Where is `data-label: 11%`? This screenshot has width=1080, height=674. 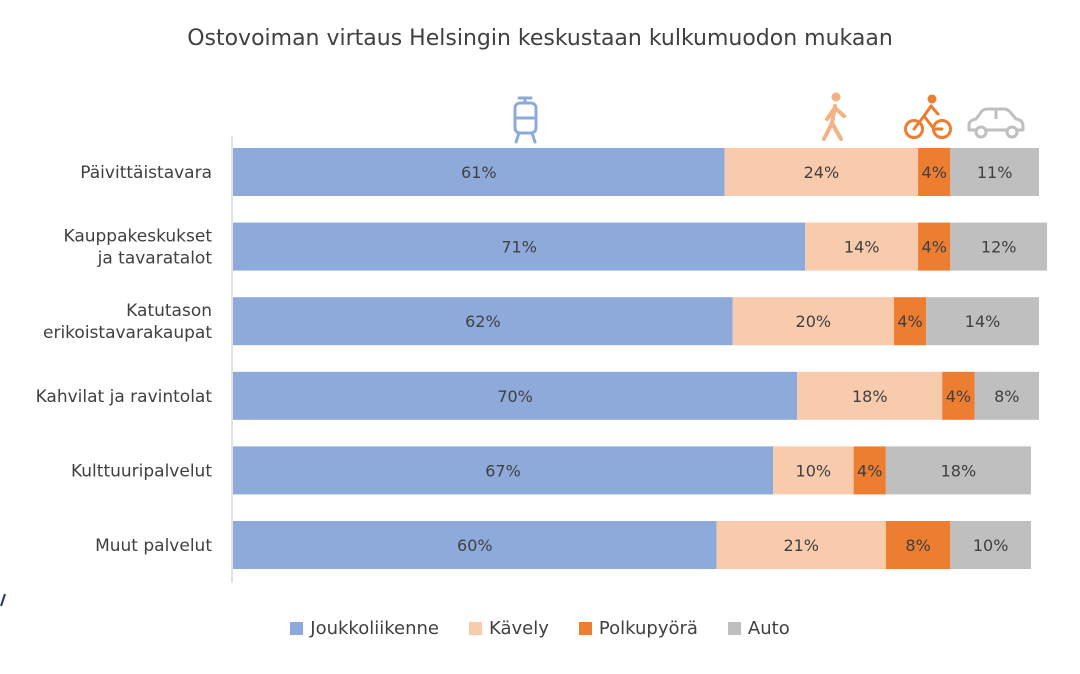 data-label: 11% is located at coordinates (995, 172).